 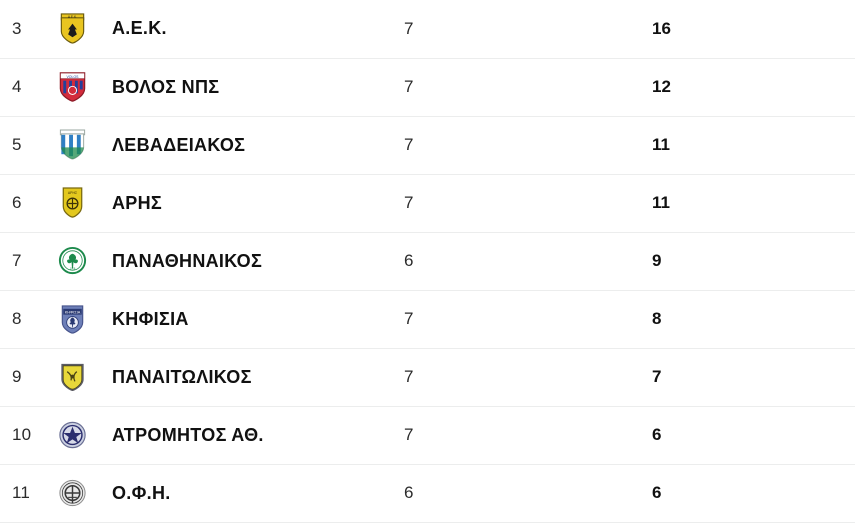 What do you see at coordinates (17, 376) in the screenshot?
I see `row-position: 9` at bounding box center [17, 376].